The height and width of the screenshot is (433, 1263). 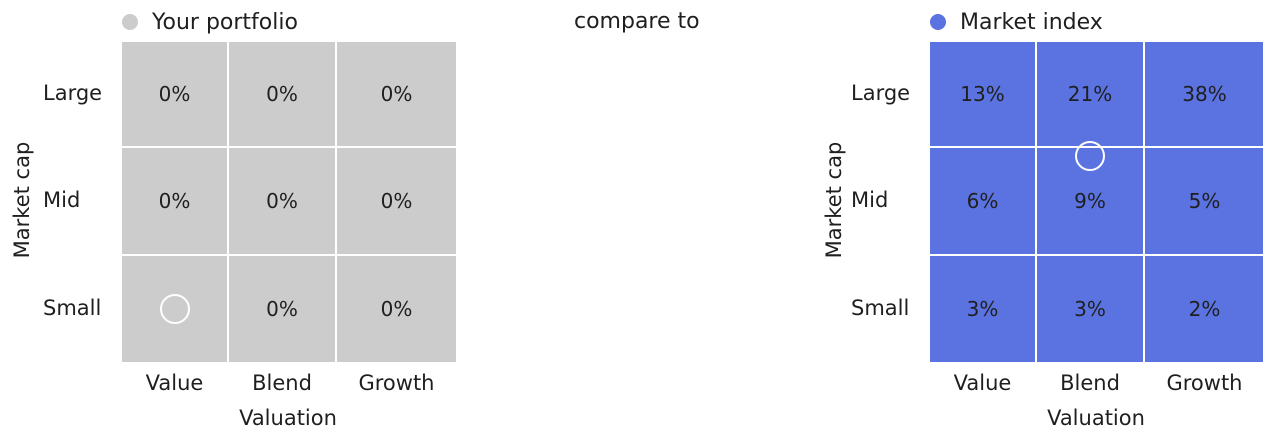 What do you see at coordinates (396, 383) in the screenshot?
I see `portfolio-col-label-growth: Growth` at bounding box center [396, 383].